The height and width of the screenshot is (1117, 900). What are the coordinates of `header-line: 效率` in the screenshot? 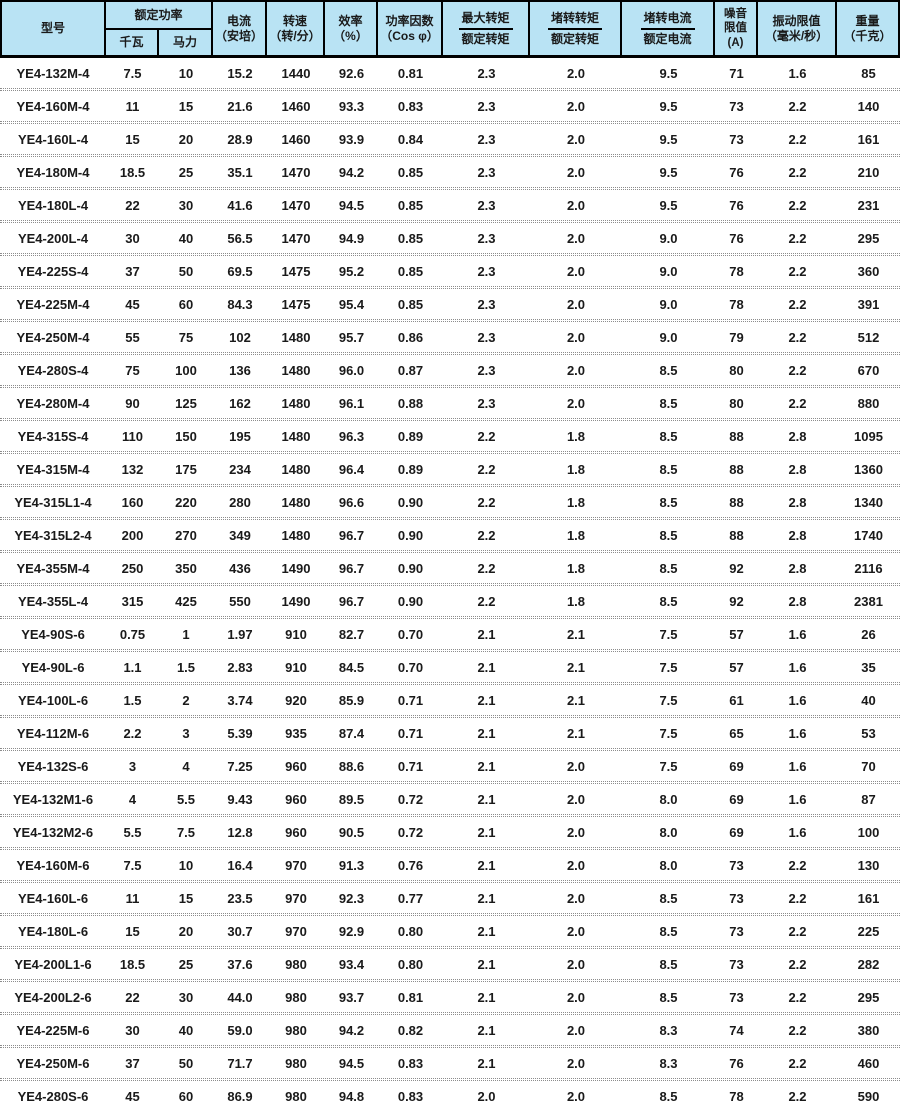 It's located at (350, 20).